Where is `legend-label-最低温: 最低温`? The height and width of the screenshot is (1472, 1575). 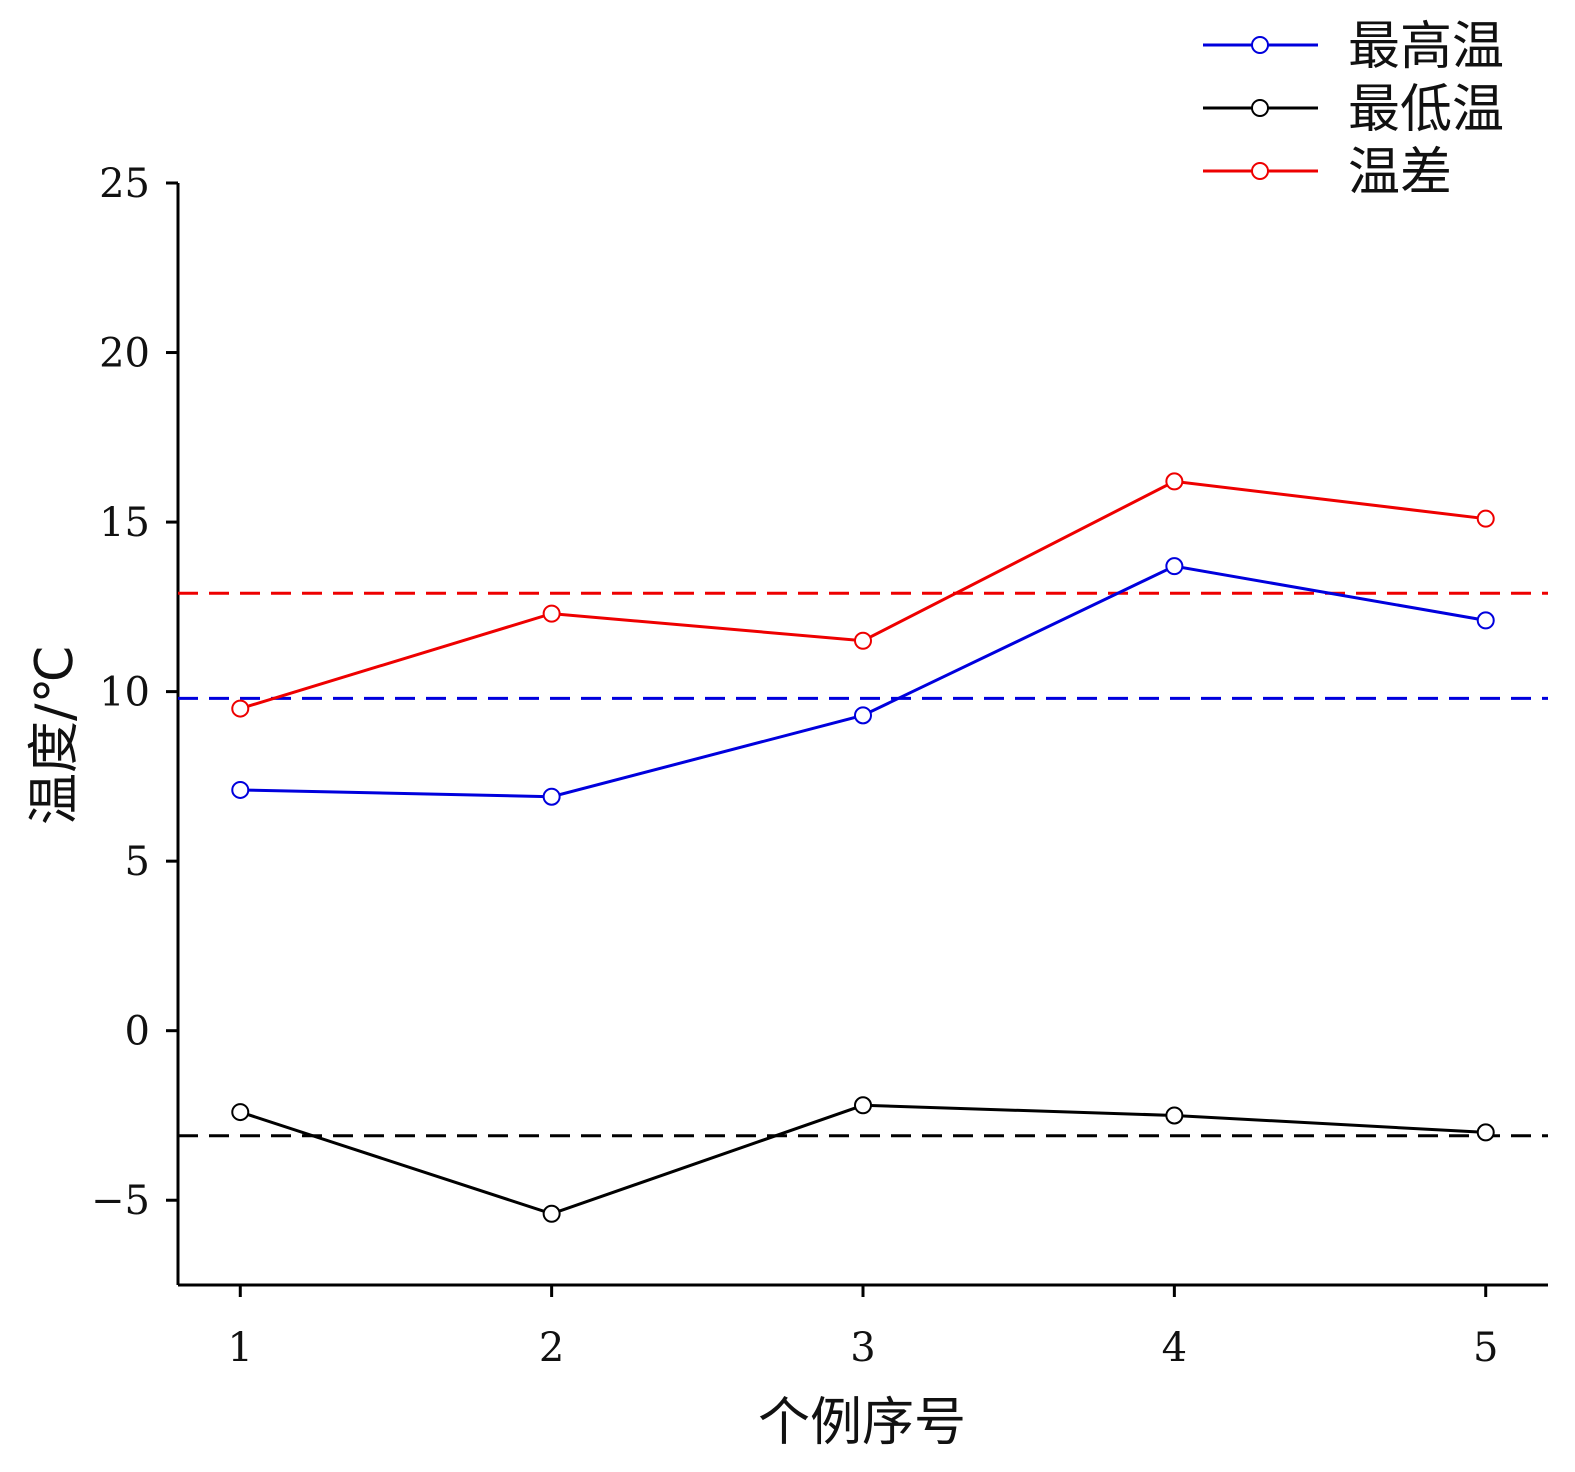
legend-label-最低温: 最低温 is located at coordinates (1426, 110).